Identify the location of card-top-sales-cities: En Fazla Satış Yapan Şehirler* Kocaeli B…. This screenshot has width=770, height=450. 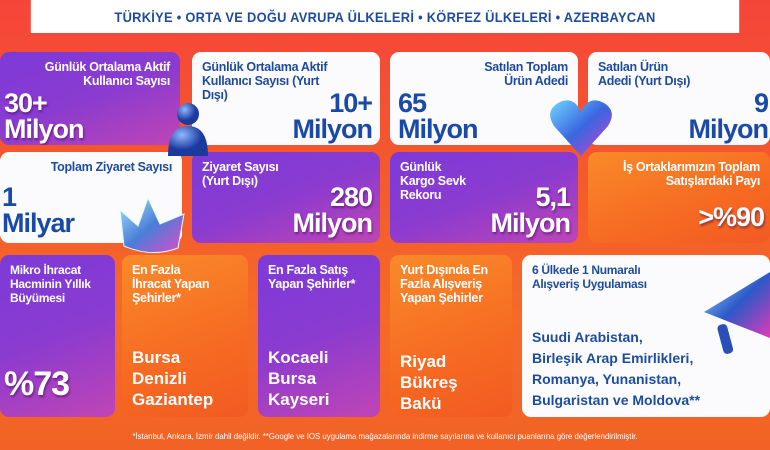
(319, 336).